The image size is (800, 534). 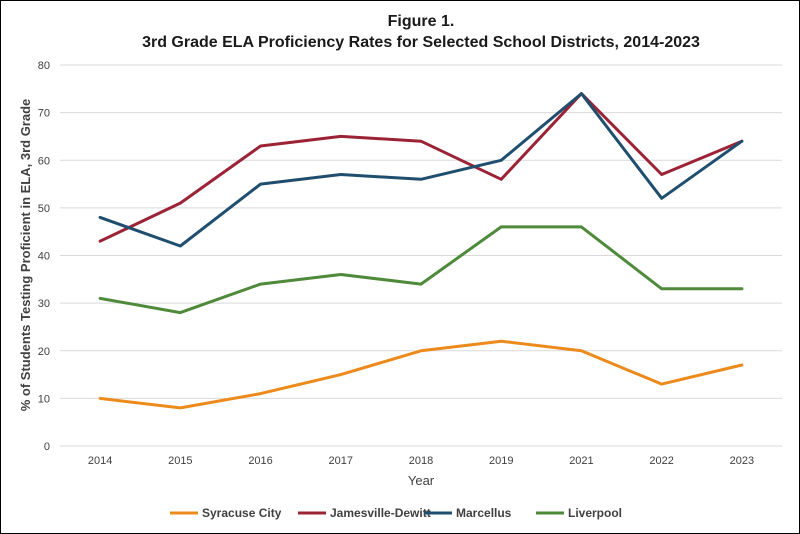 I want to click on x-tick-label: 2014, so click(x=100, y=461).